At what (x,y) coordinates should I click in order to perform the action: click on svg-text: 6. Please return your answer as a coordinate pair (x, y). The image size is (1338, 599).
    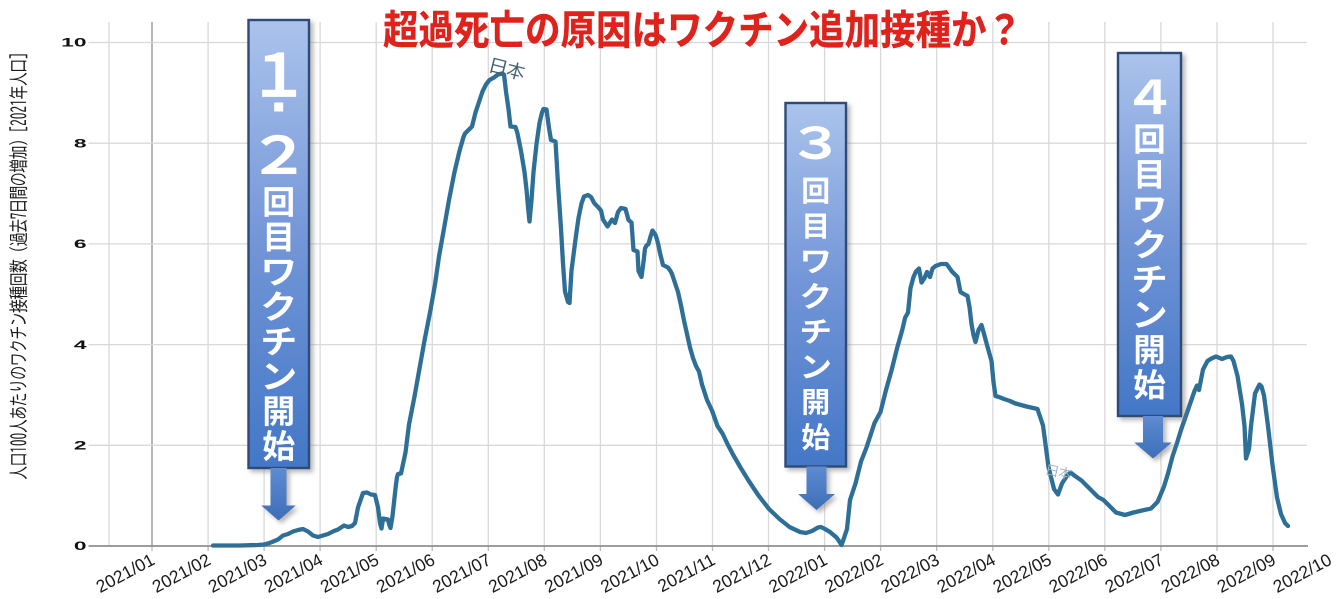
    Looking at the image, I should click on (80, 244).